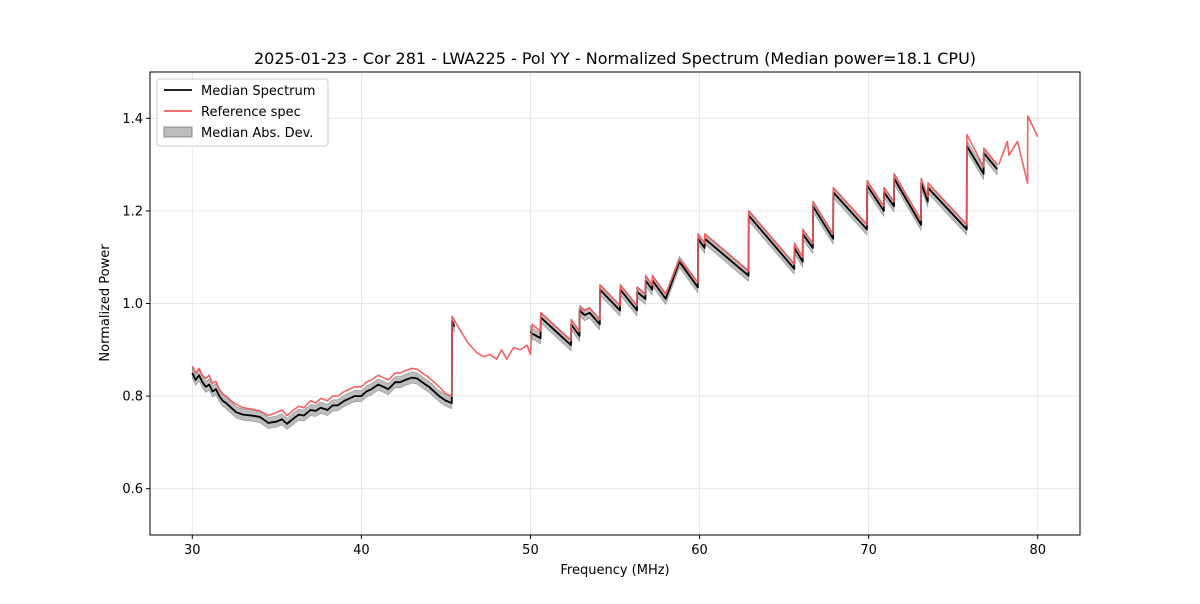  I want to click on x-tick-label: 80, so click(1037, 550).